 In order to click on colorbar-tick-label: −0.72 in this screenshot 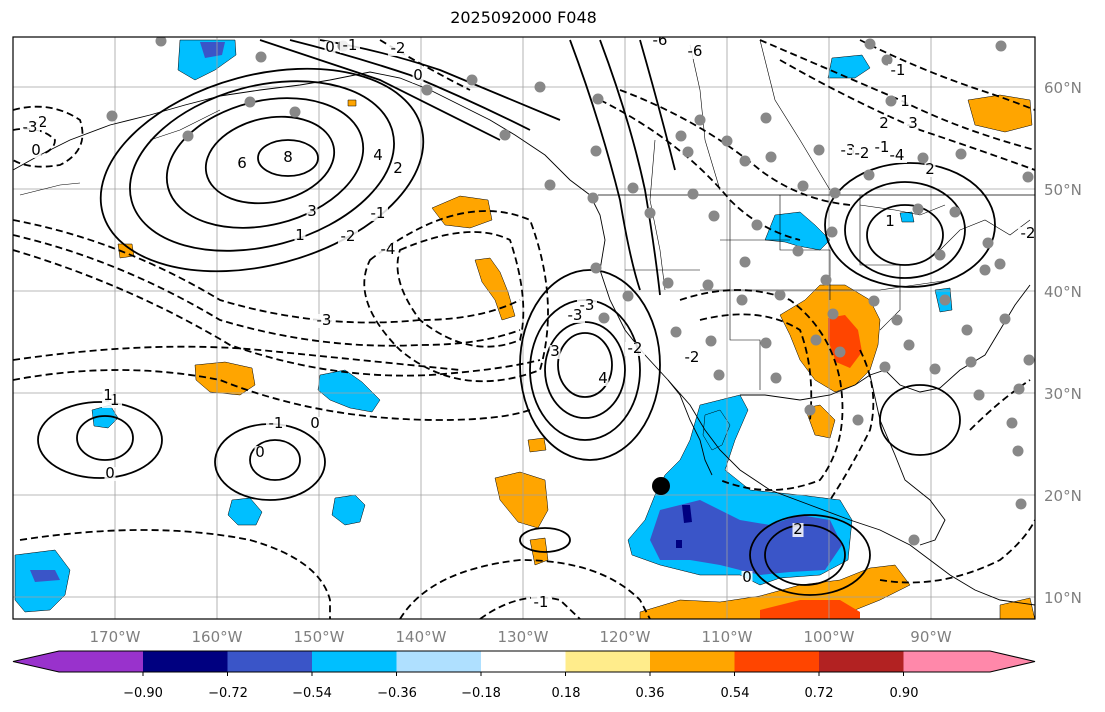, I will do `click(228, 693)`.